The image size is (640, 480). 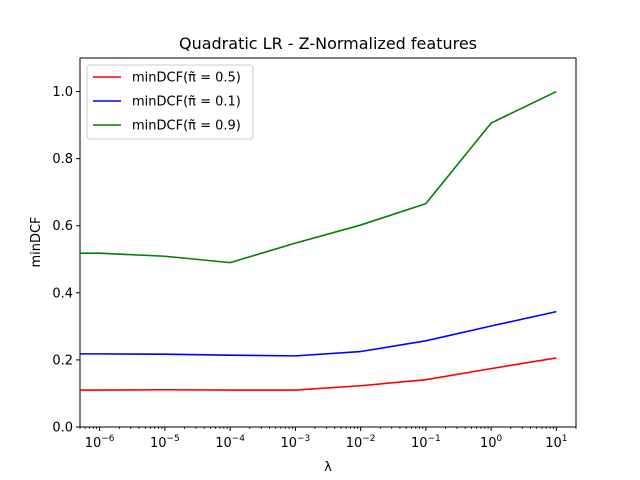 What do you see at coordinates (62, 92) in the screenshot?
I see `y-tick-label: 1.0` at bounding box center [62, 92].